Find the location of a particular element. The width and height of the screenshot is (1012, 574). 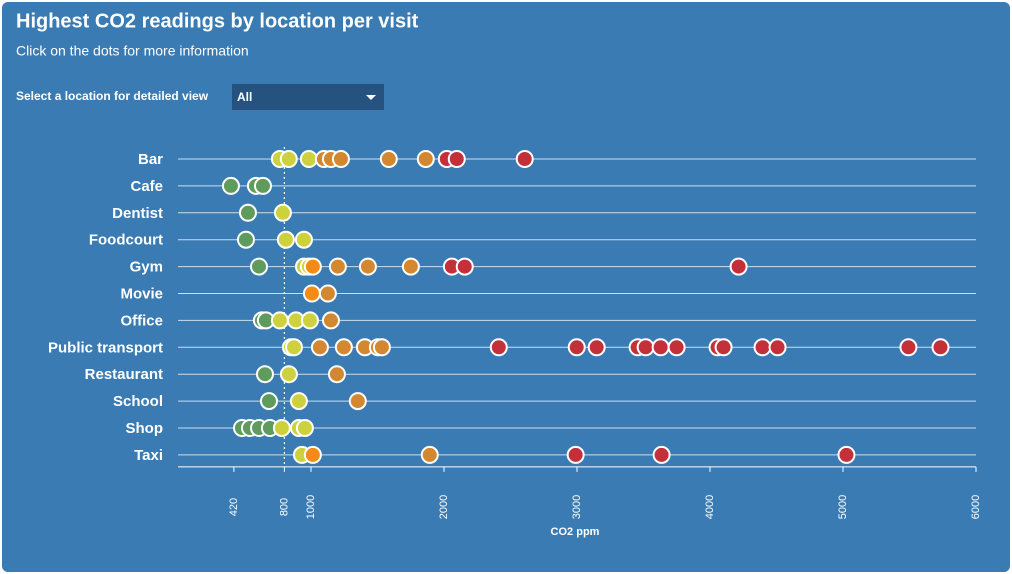

x-tick-label: 6000 is located at coordinates (976, 507).